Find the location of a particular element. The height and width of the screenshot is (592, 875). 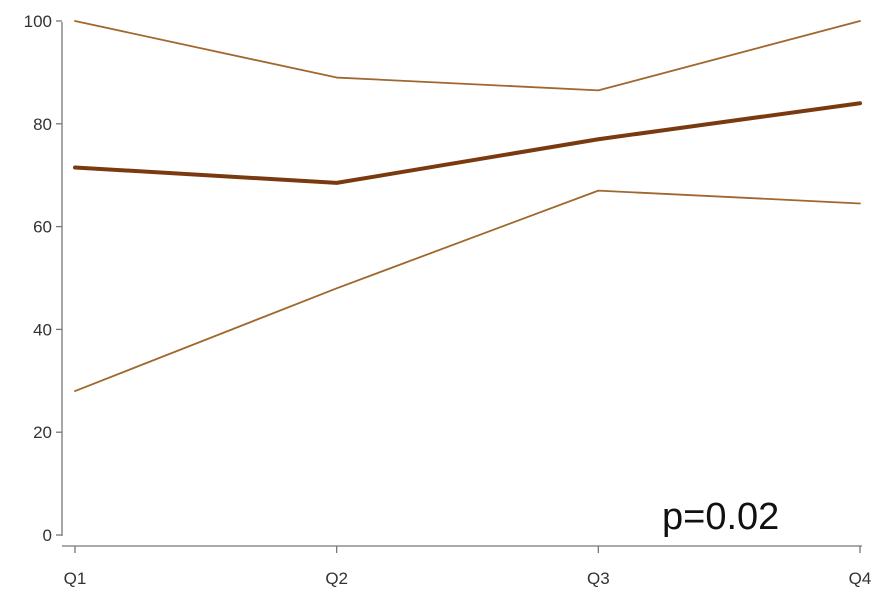

y-tick-label: 0 is located at coordinates (47, 535).